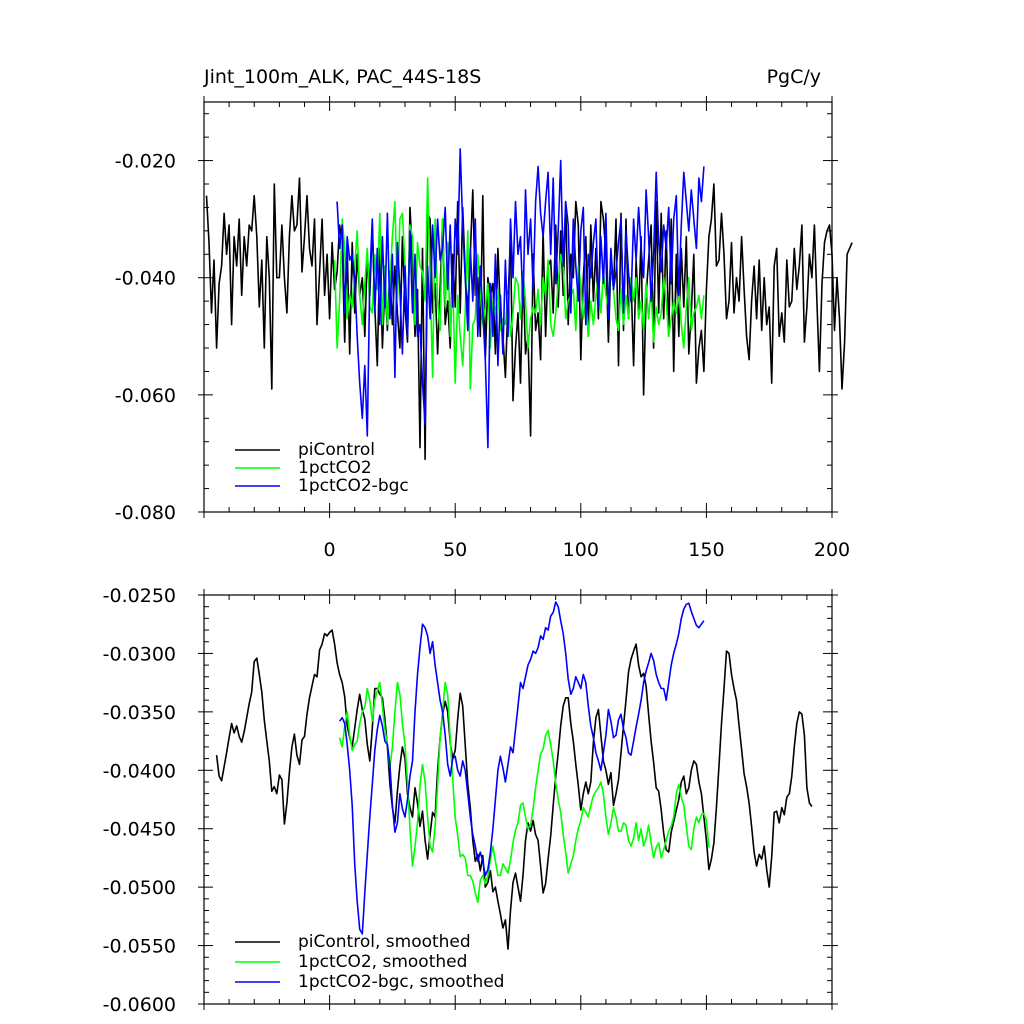 This screenshot has height=1024, width=1024. I want to click on x-tick-label: 50, so click(455, 550).